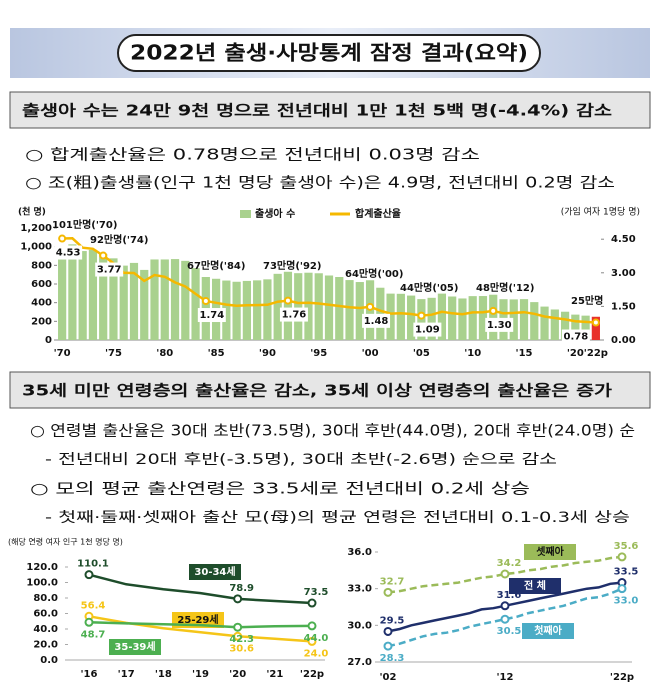  What do you see at coordinates (509, 563) in the screenshot?
I see `data-label: 34.2` at bounding box center [509, 563].